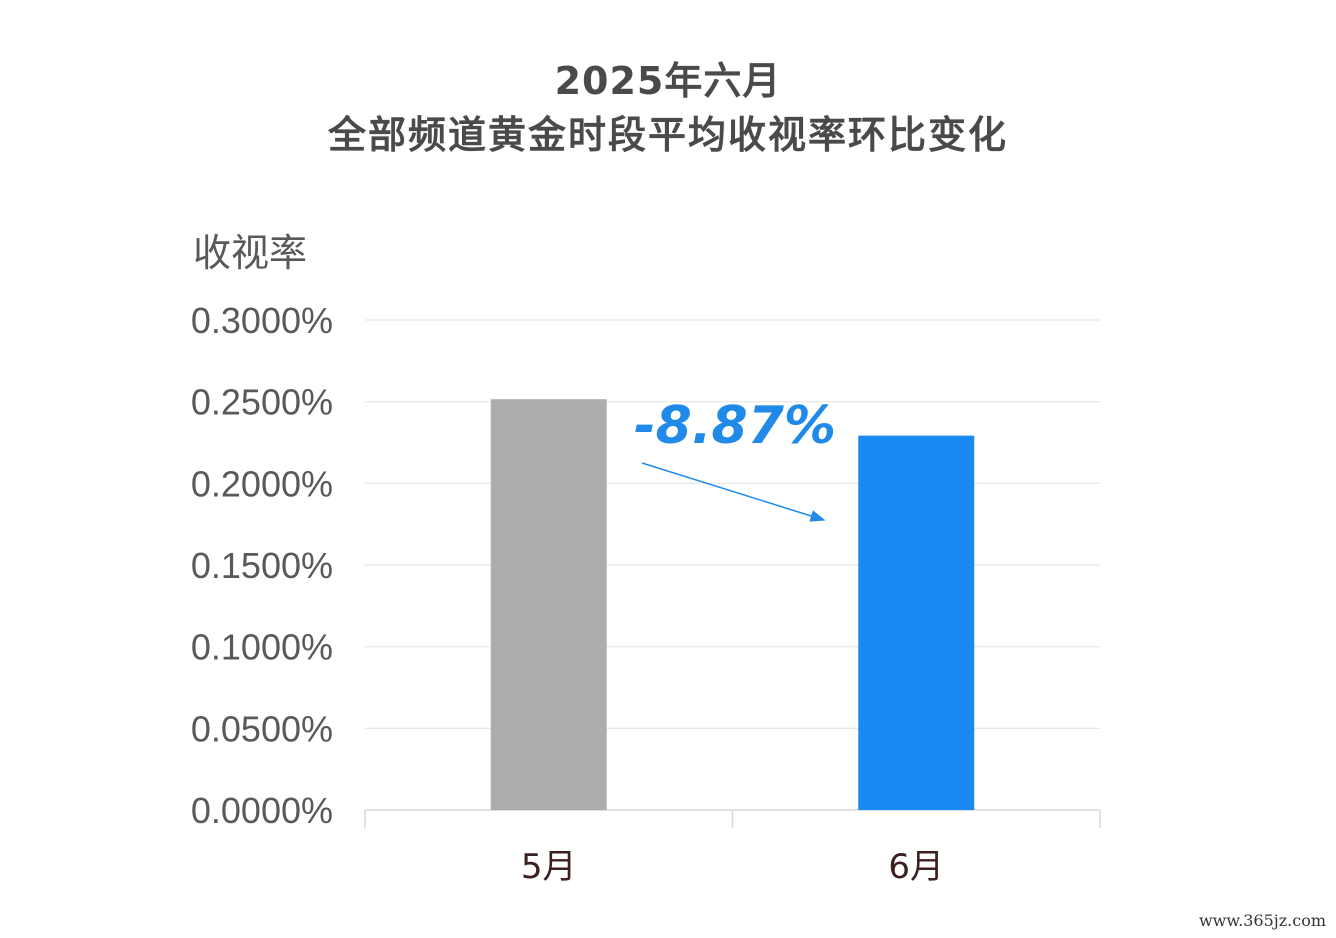 This screenshot has width=1336, height=938. What do you see at coordinates (732, 867) in the screenshot?
I see `category-labels: 5月 6月` at bounding box center [732, 867].